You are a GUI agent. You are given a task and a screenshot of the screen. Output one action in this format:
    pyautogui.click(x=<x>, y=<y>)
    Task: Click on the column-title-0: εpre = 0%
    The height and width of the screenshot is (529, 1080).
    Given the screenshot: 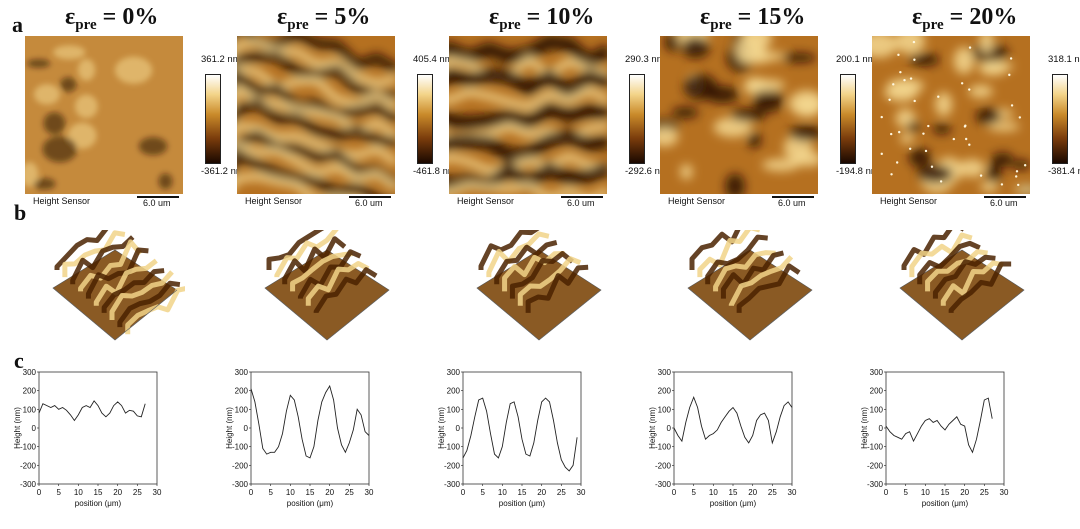 What is the action you would take?
    pyautogui.click(x=111, y=19)
    